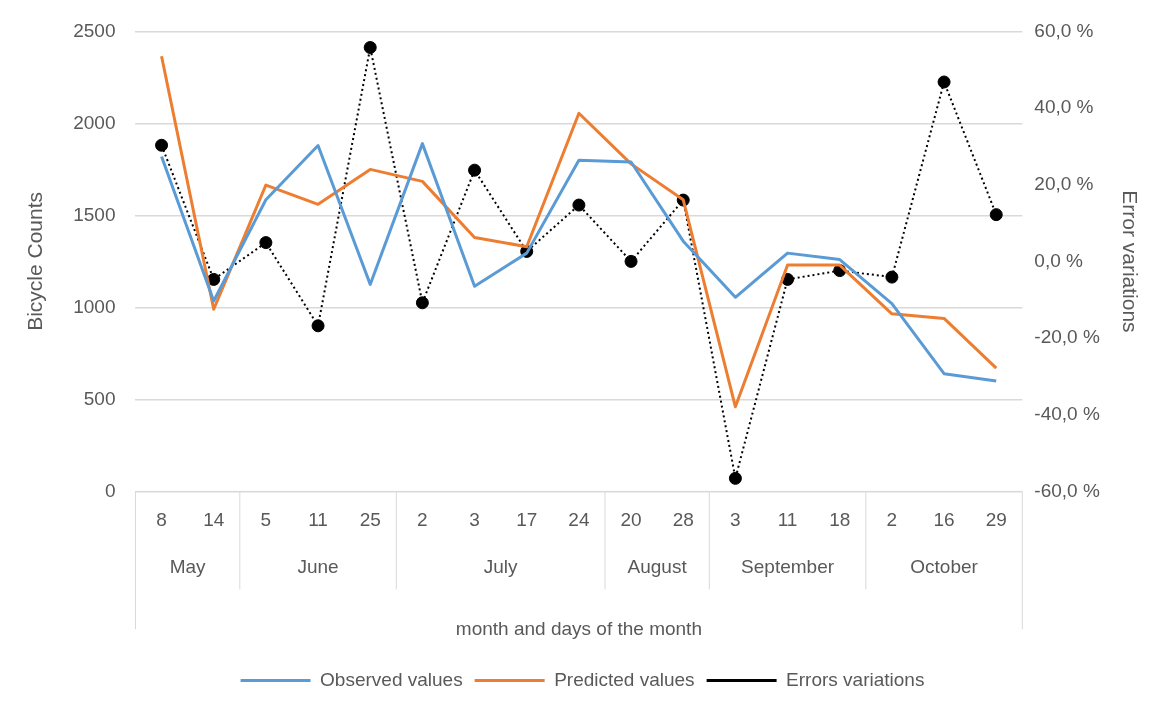  Describe the element at coordinates (370, 520) in the screenshot. I see `x-tick-label: 25` at that location.